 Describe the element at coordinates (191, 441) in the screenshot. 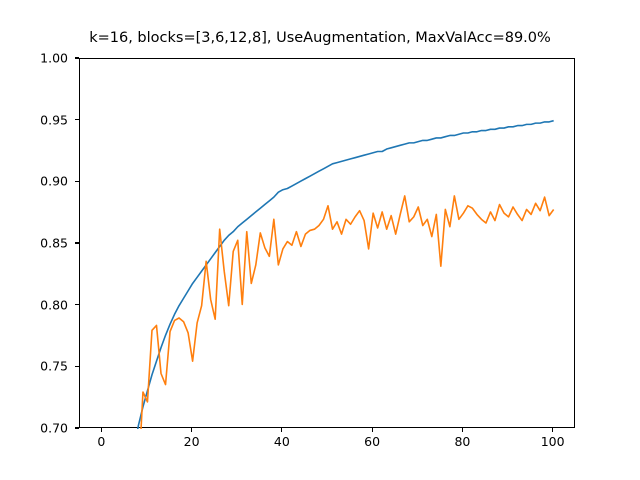

I see `x-axis-tick-label: 20` at that location.